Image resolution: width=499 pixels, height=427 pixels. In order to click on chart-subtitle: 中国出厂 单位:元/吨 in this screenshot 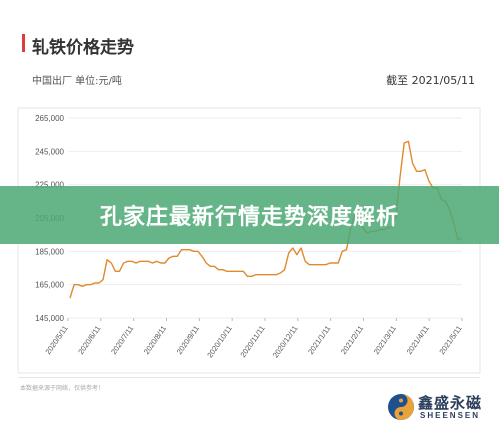, I will do `click(77, 81)`.